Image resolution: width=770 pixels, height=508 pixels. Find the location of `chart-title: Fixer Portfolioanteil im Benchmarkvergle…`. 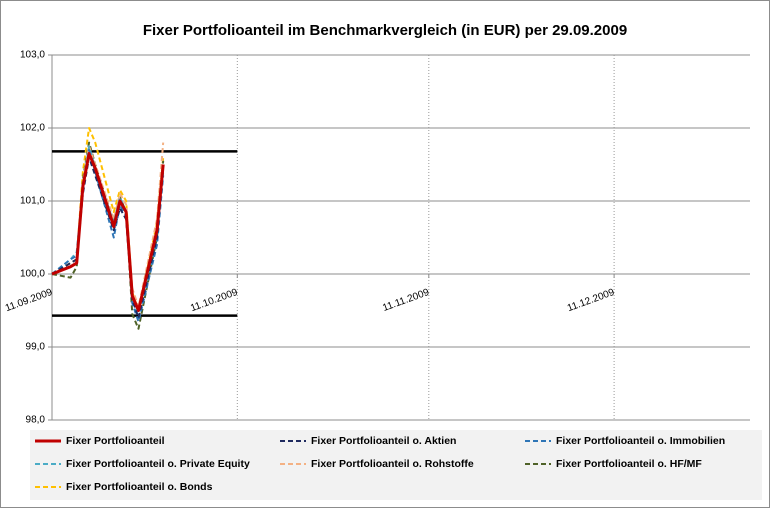

chart-title: Fixer Portfolioanteil im Benchmarkvergle… is located at coordinates (385, 30).